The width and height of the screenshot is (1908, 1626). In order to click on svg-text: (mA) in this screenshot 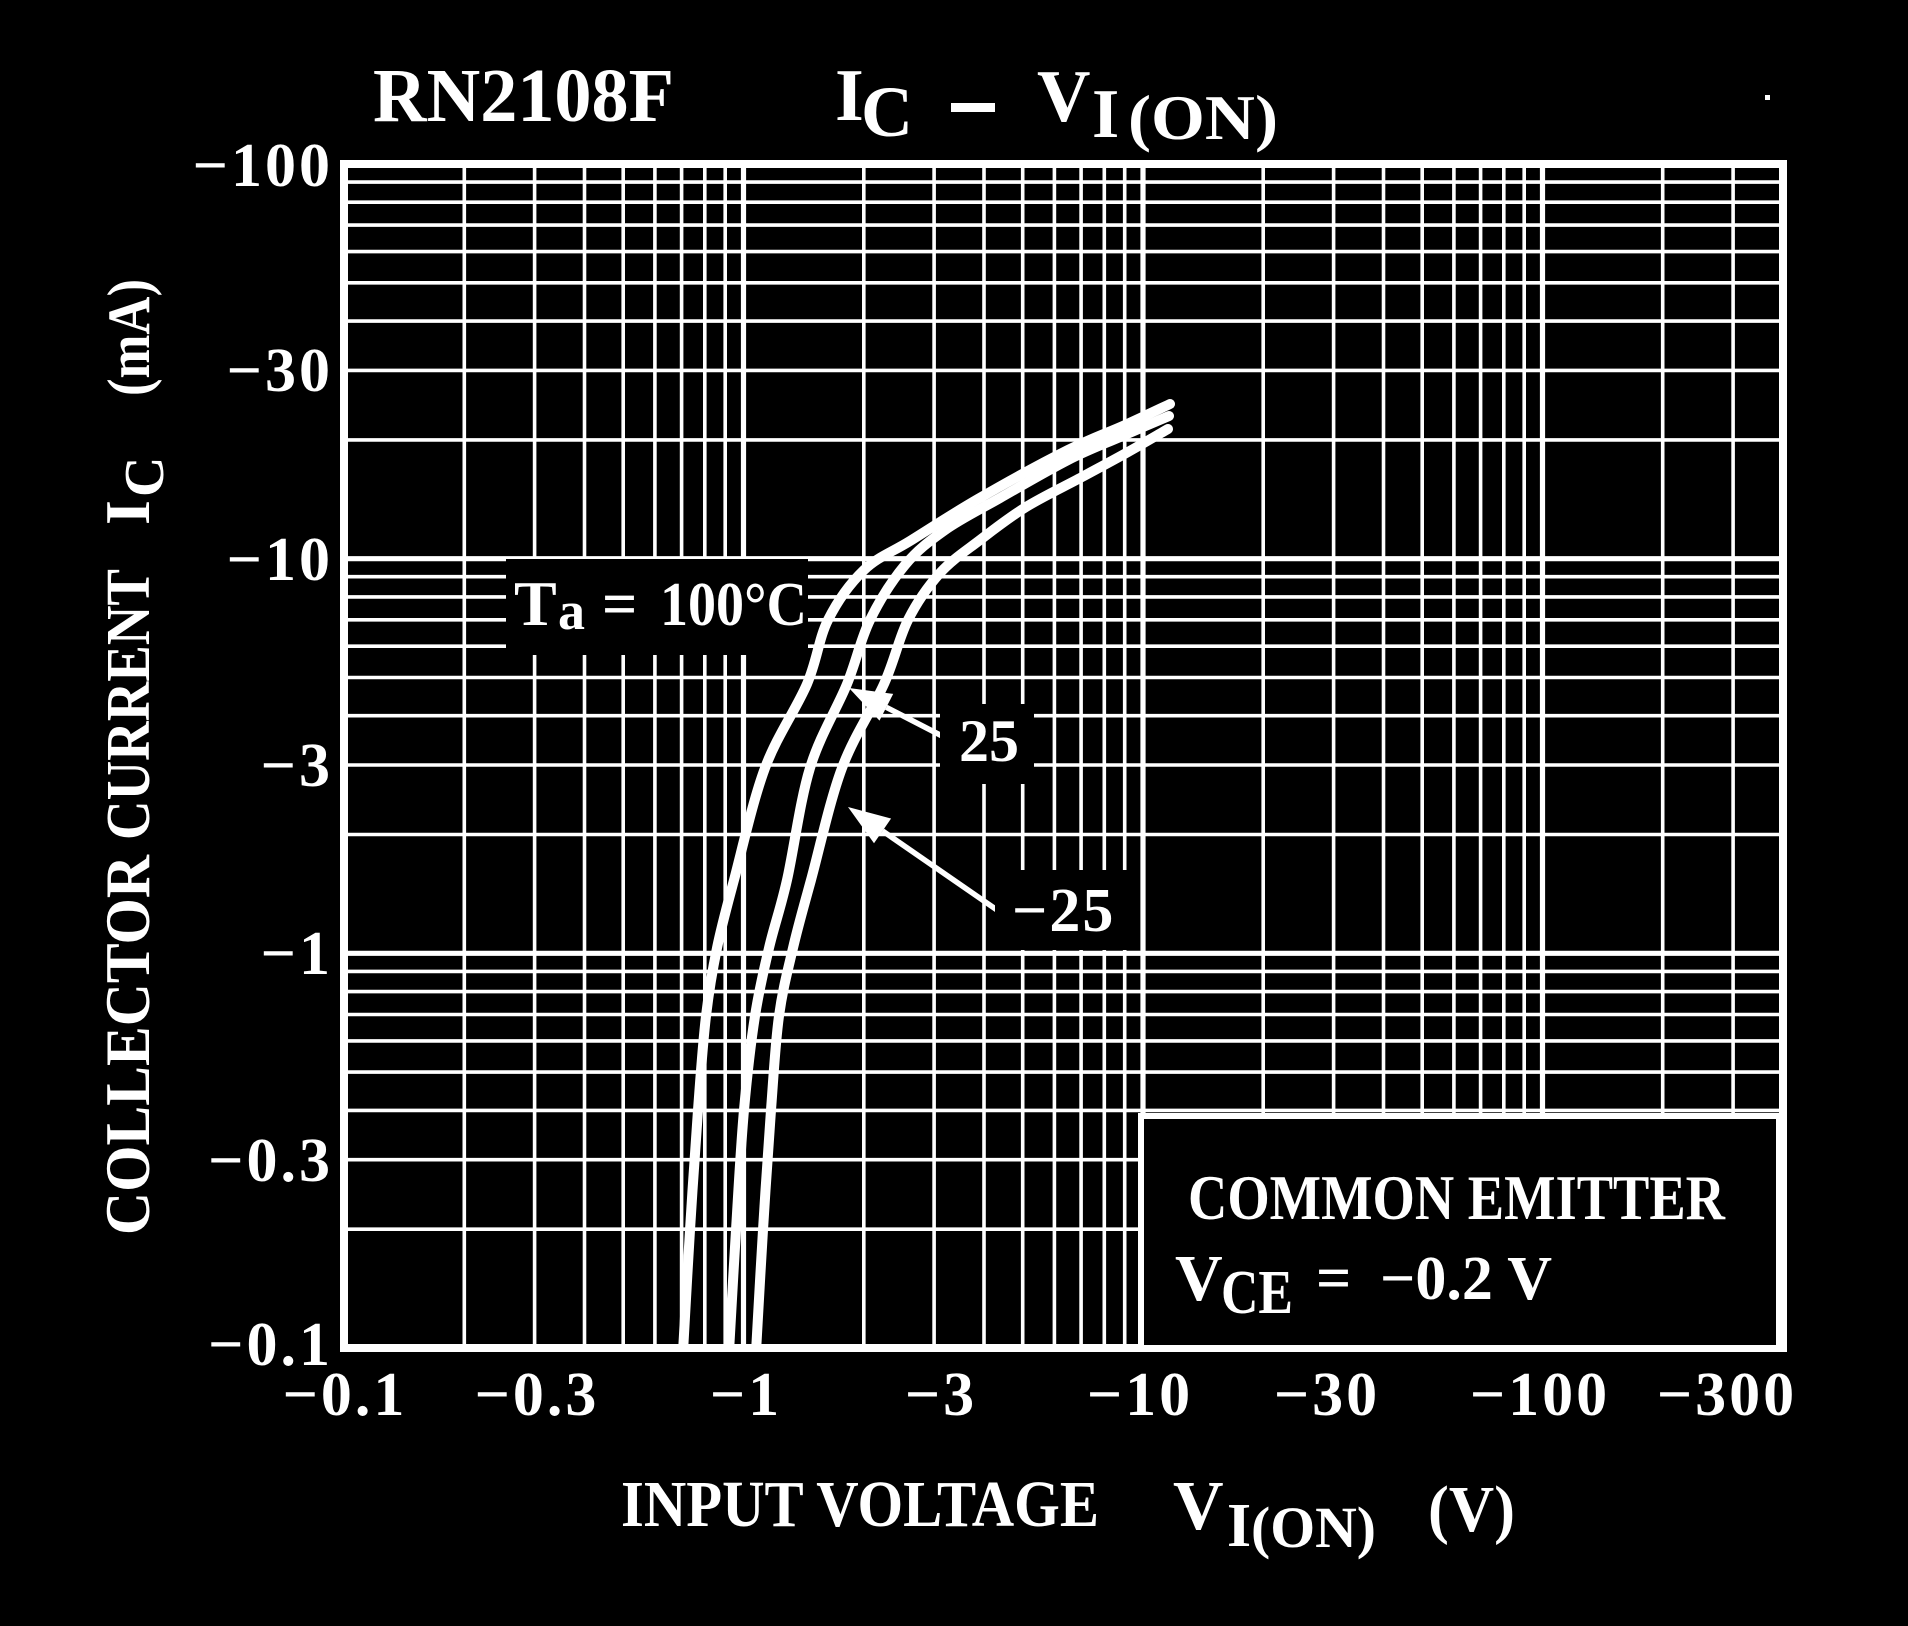, I will do `click(129, 337)`.